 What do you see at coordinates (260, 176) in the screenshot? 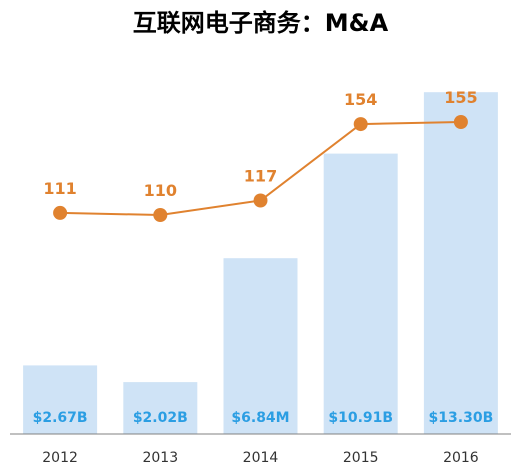
I see `line-point-label-2014: 117` at bounding box center [260, 176].